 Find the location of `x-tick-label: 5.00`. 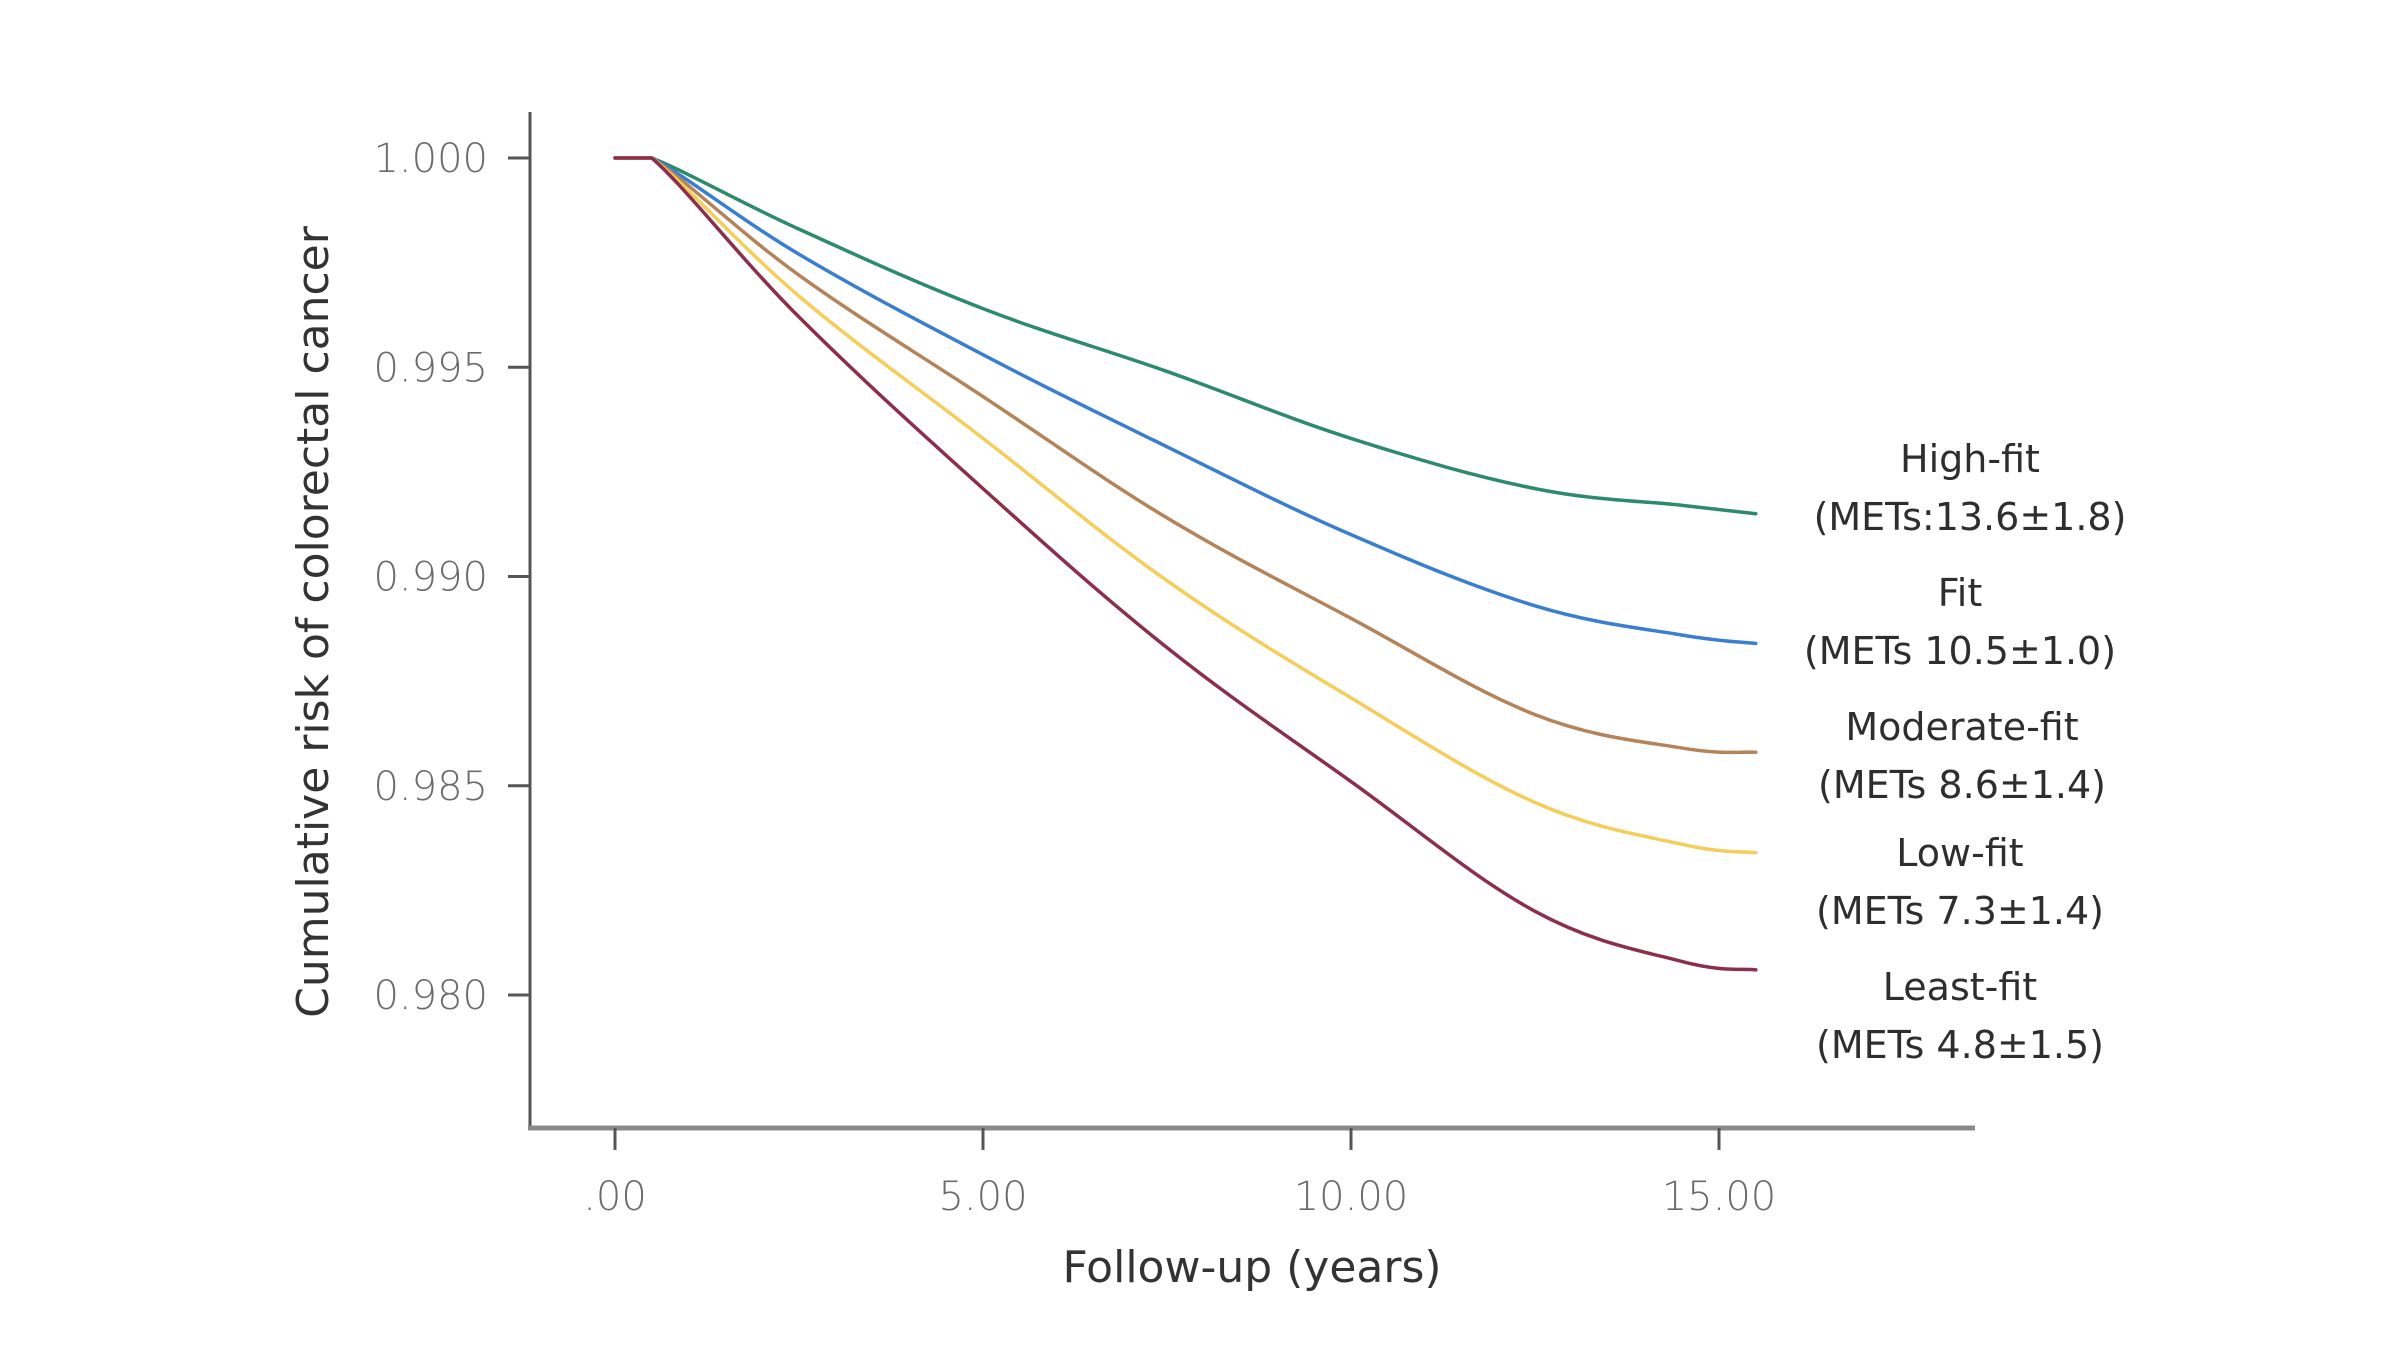

x-tick-label: 5.00 is located at coordinates (982, 1197).